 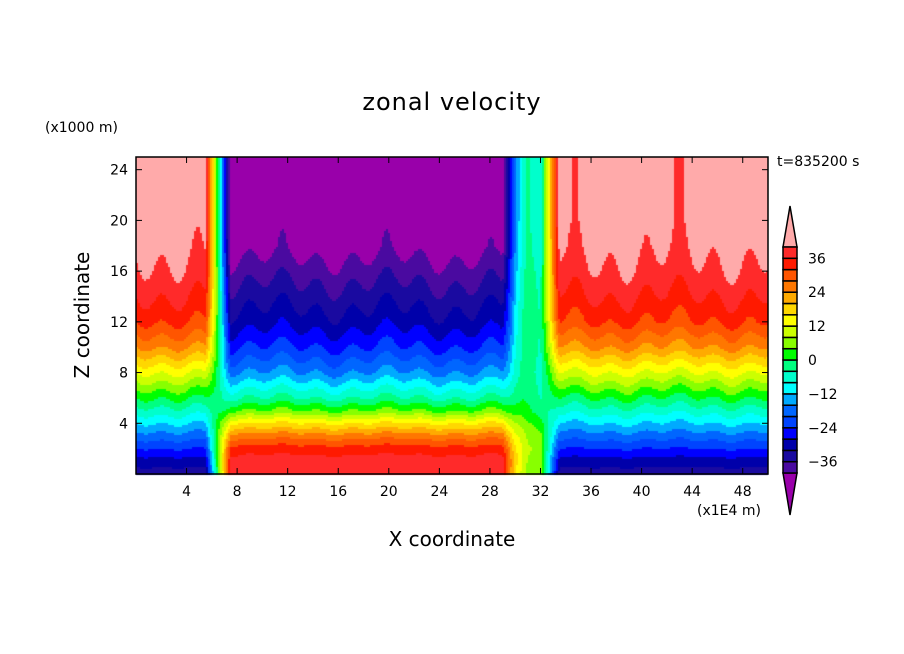 What do you see at coordinates (288, 492) in the screenshot?
I see `x-tick-label: 12` at bounding box center [288, 492].